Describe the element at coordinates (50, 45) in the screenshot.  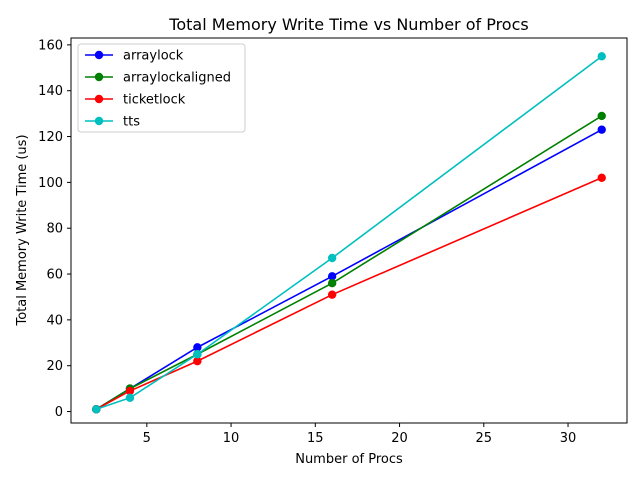
I see `y-tick-label: 160` at that location.